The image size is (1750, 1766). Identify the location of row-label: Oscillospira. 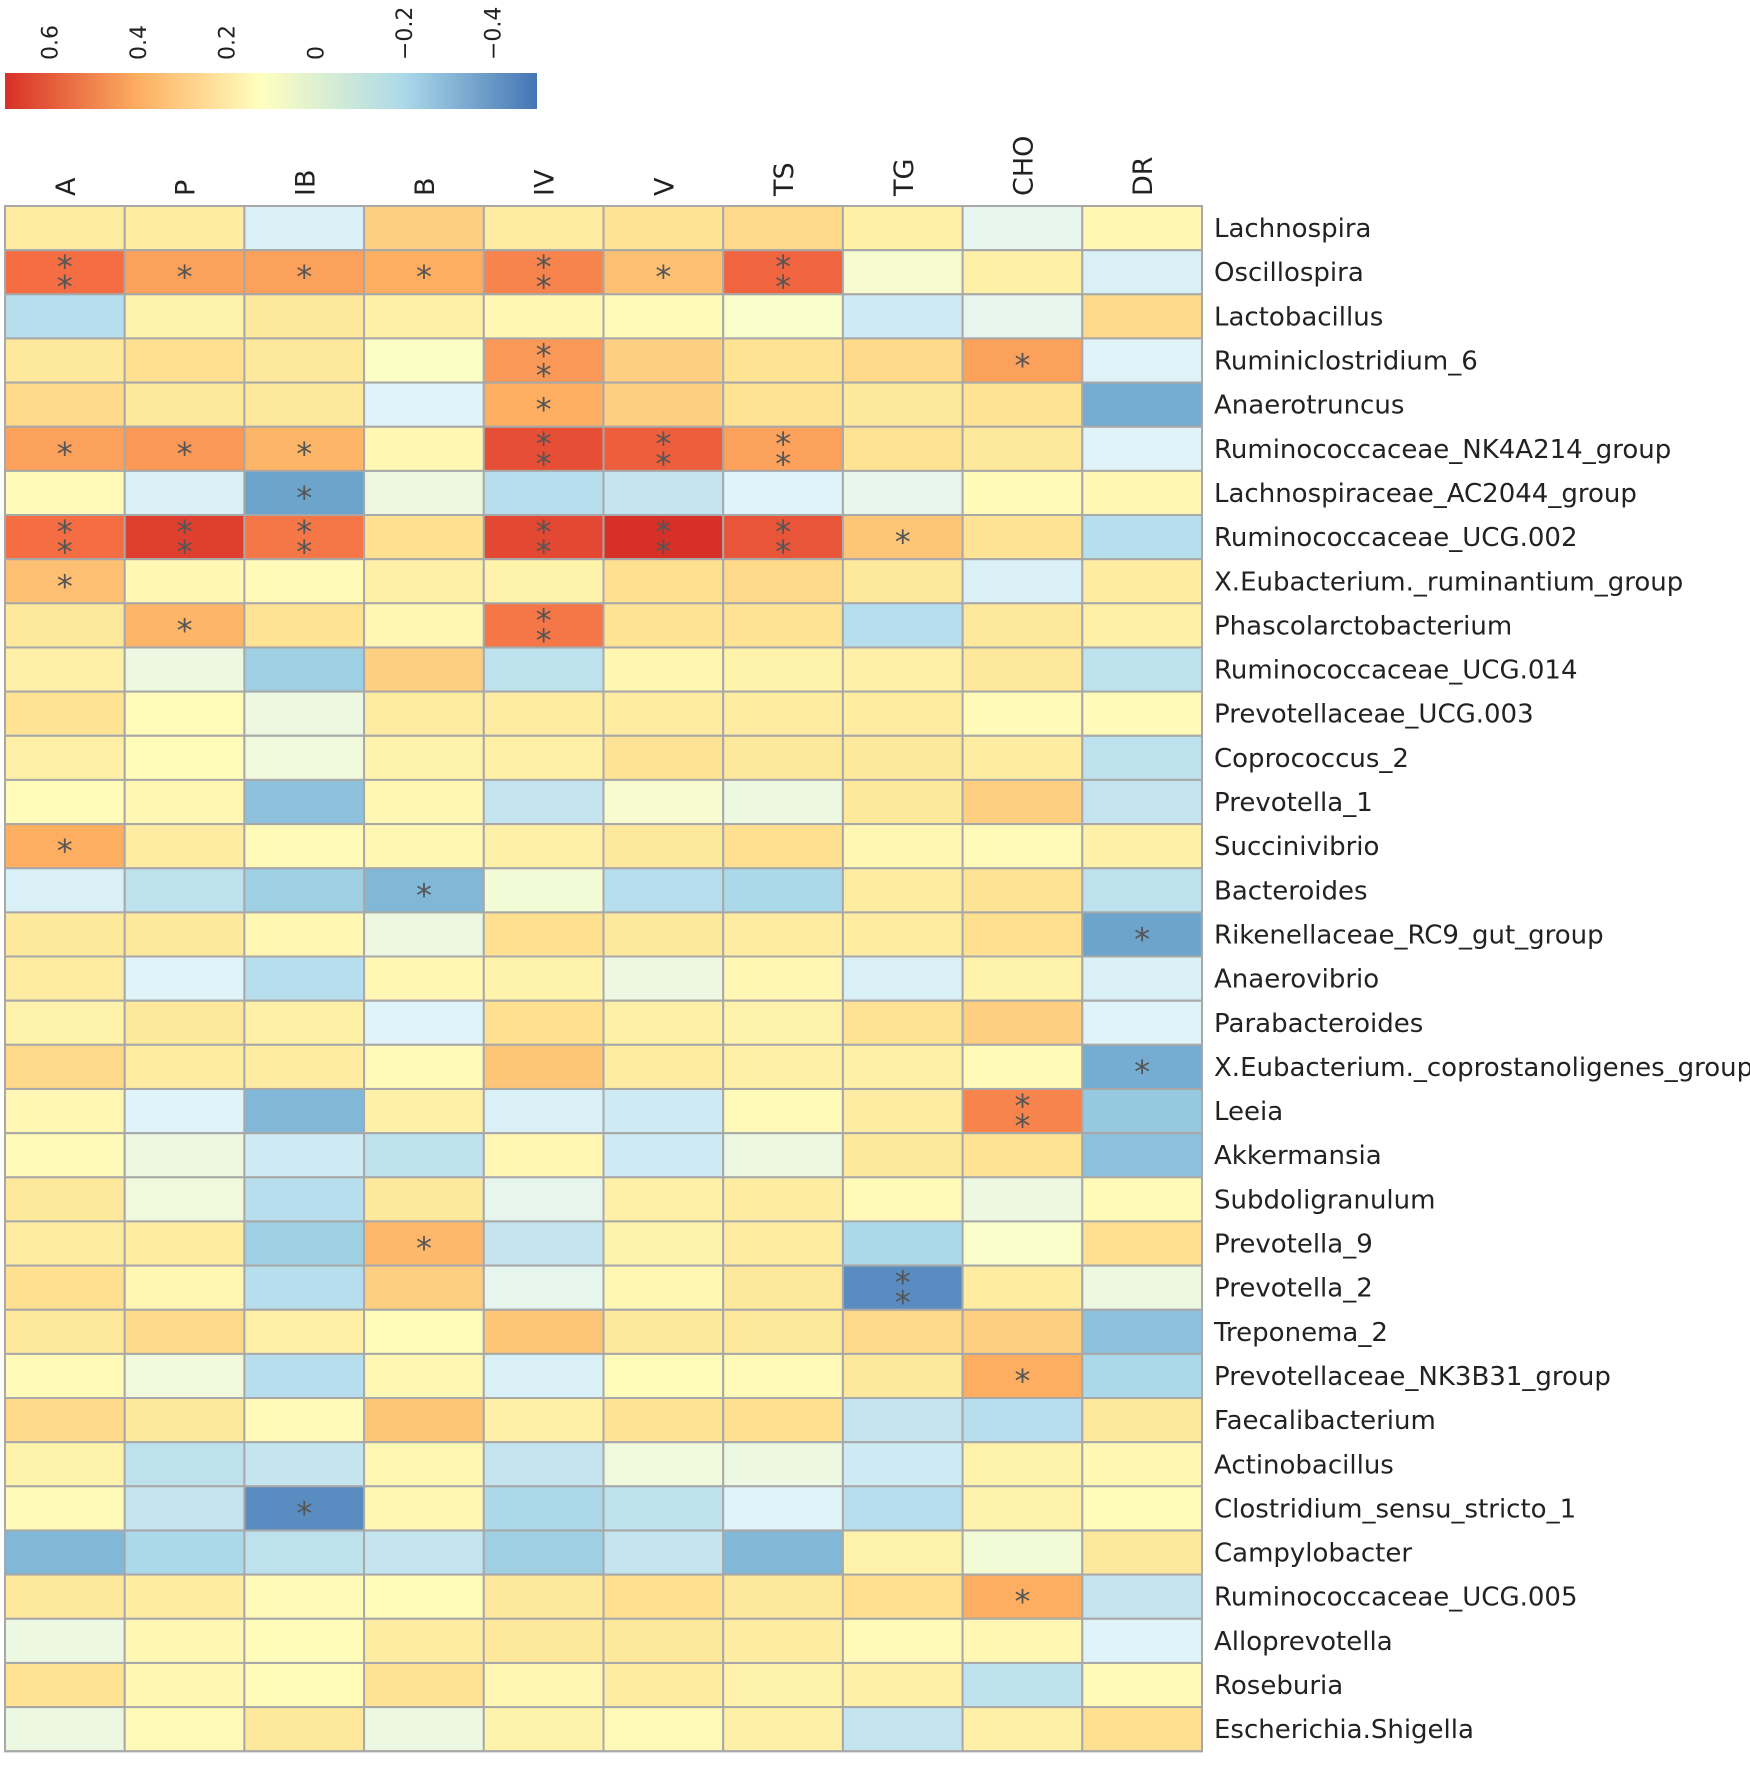
(1289, 273).